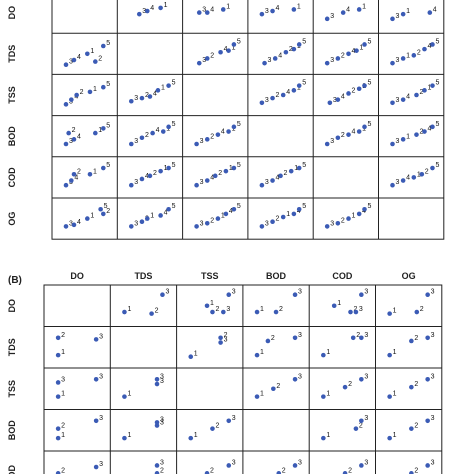 Image resolution: width=474 pixels, height=474 pixels. I want to click on column-label-cod: COD, so click(342, 276).